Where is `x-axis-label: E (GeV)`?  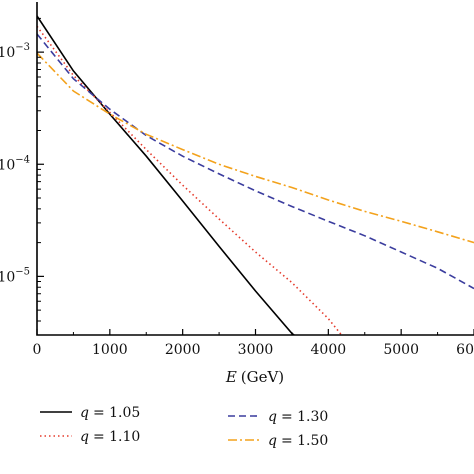
x-axis-label: E (GeV) is located at coordinates (254, 377).